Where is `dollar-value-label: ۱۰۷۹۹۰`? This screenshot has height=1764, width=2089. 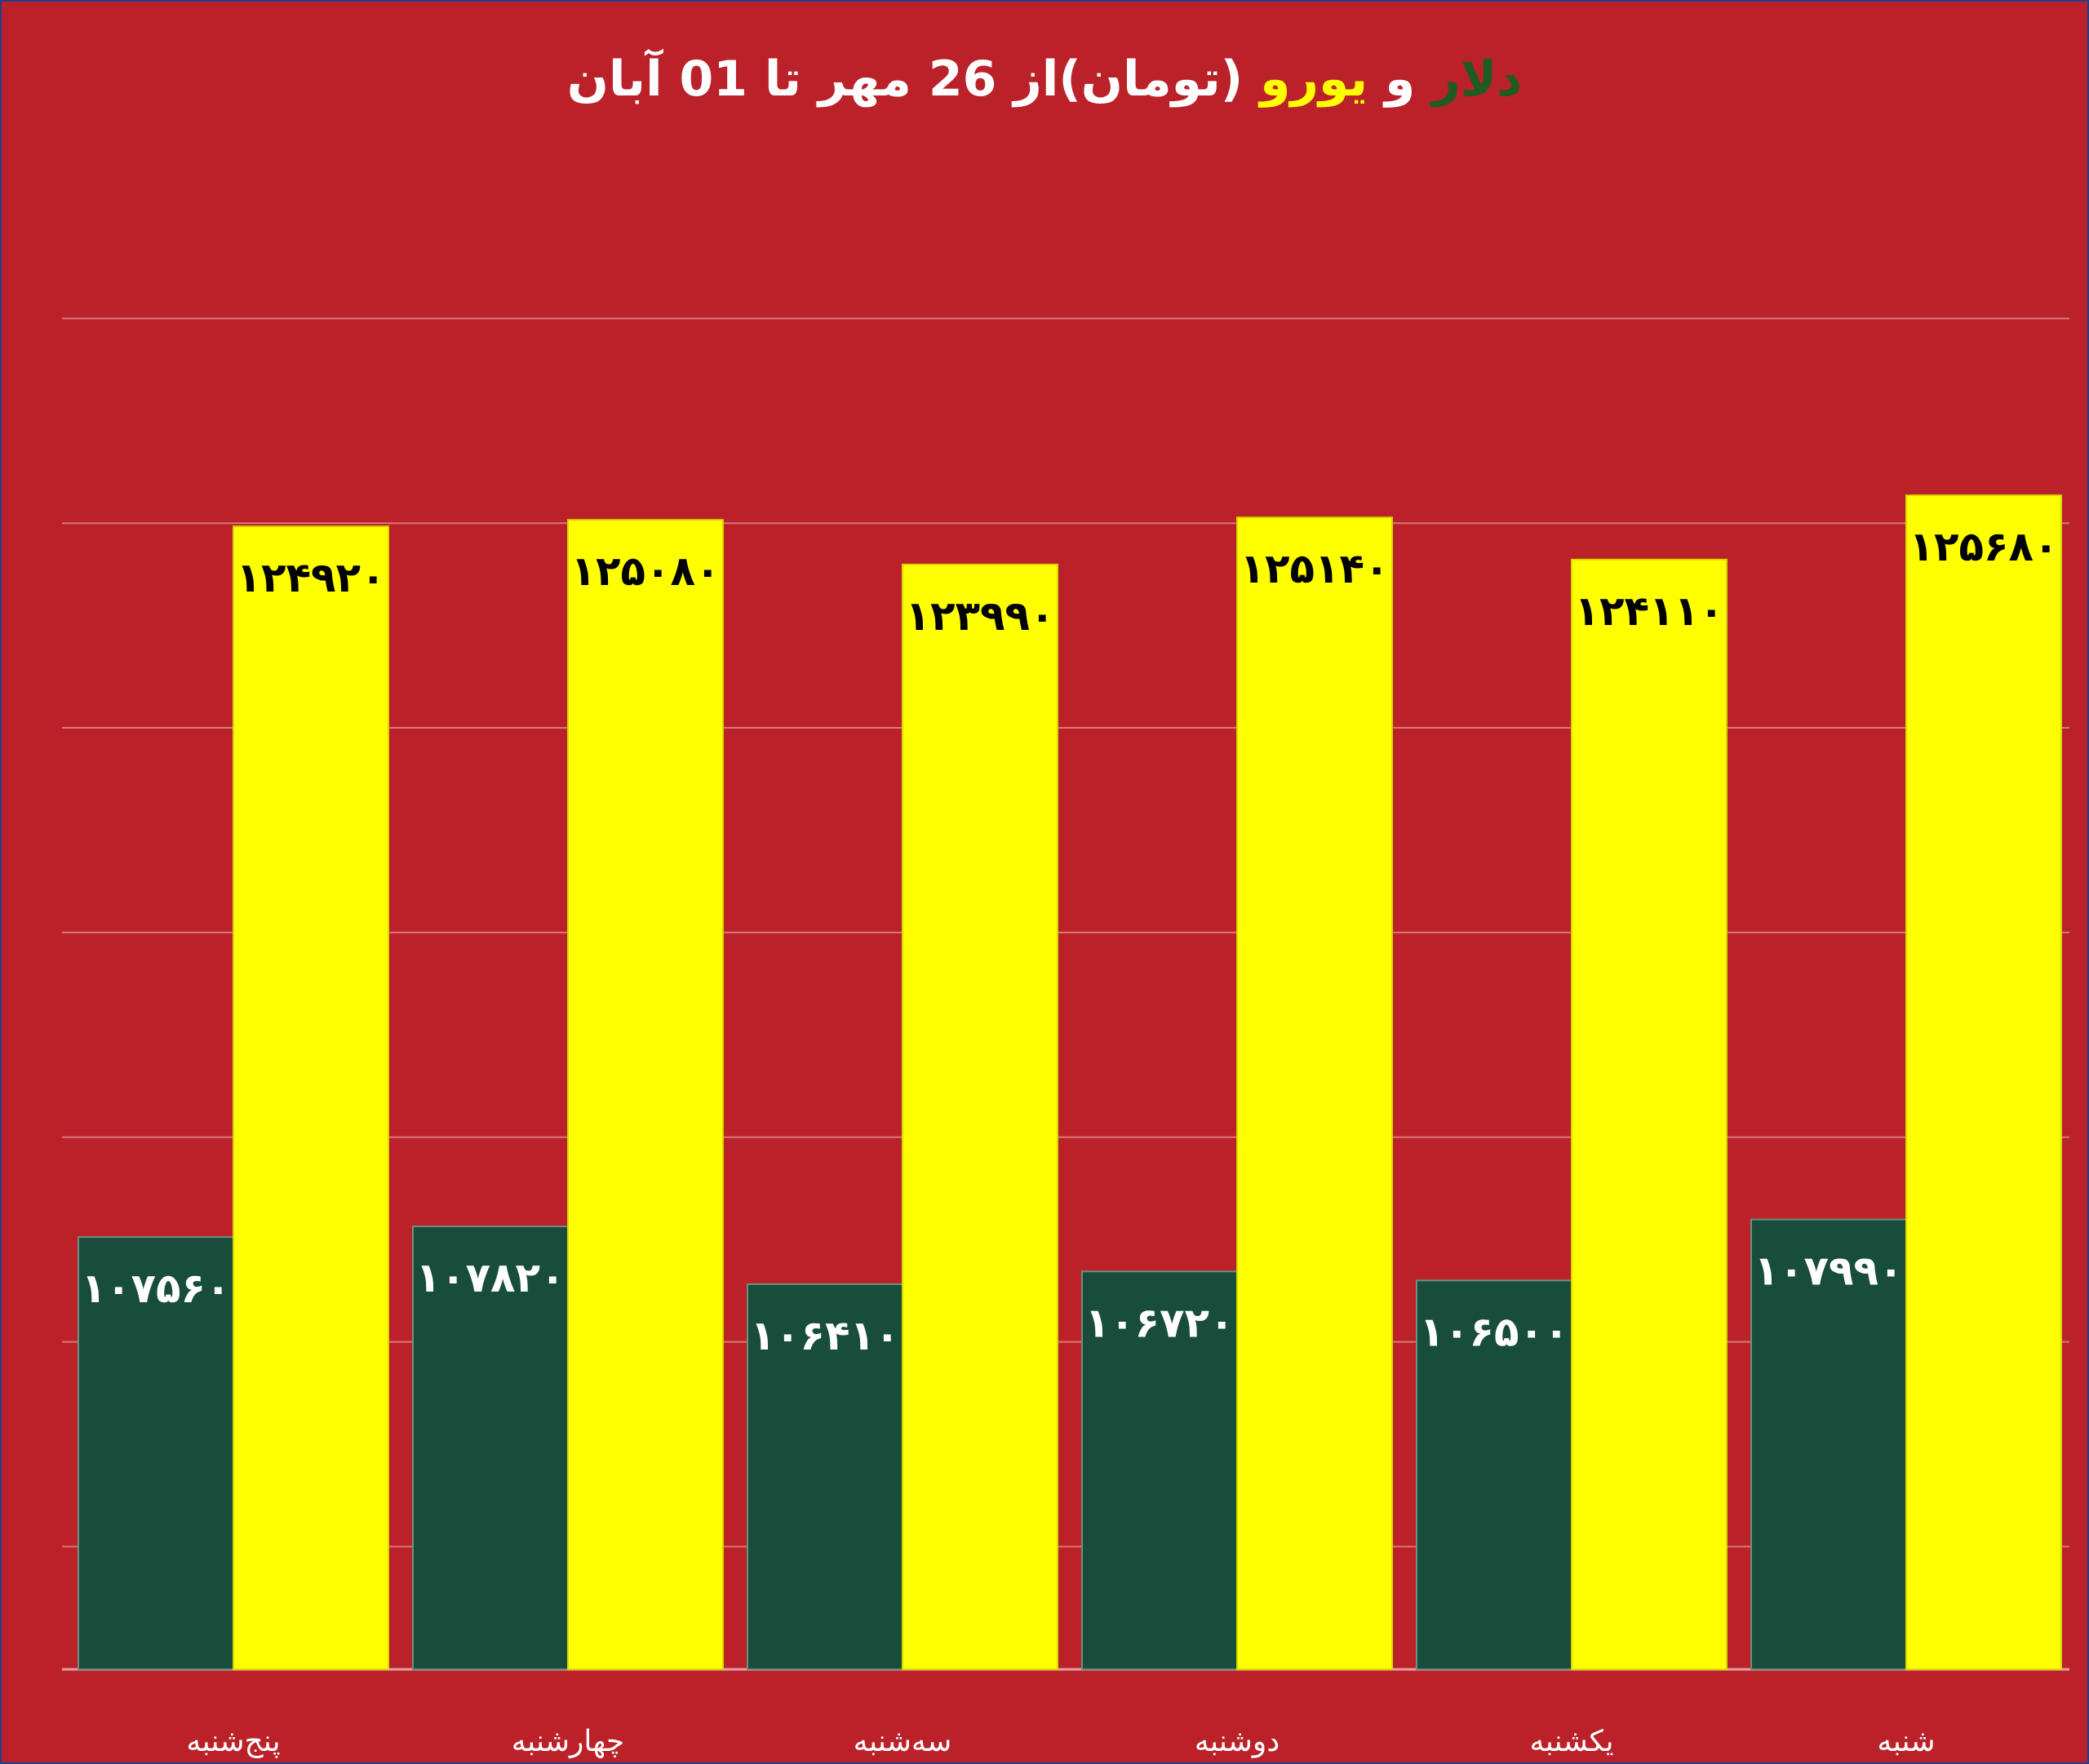
dollar-value-label: ۱۰۷۹۹۰ is located at coordinates (1828, 1271).